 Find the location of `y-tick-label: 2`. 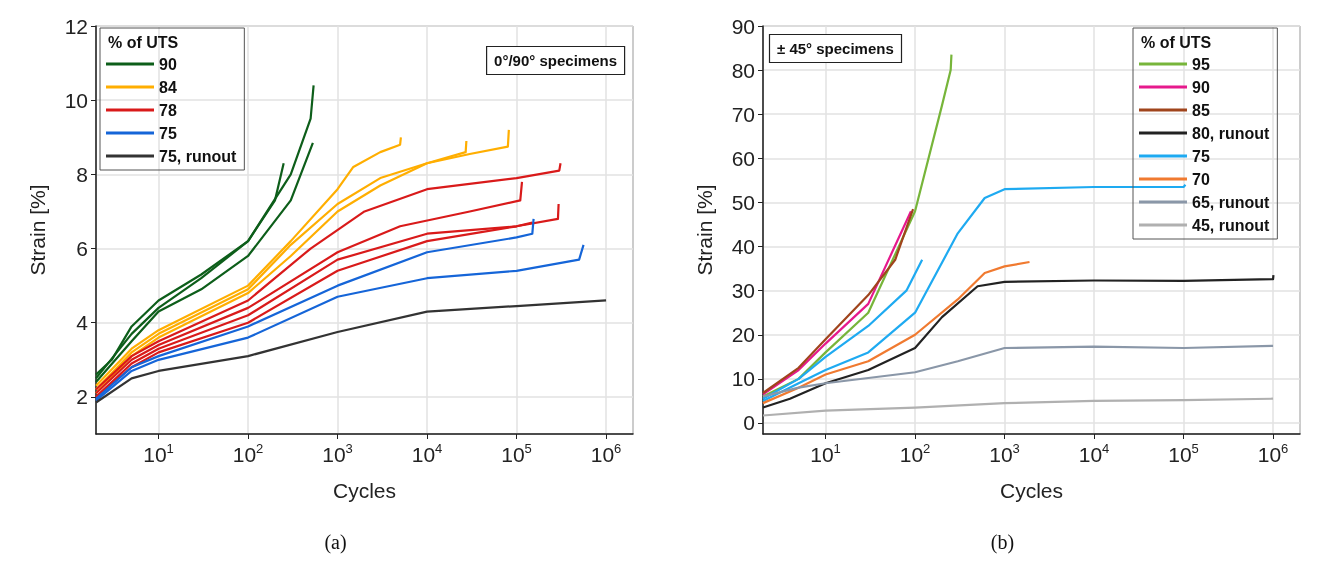

y-tick-label: 2 is located at coordinates (82, 397).